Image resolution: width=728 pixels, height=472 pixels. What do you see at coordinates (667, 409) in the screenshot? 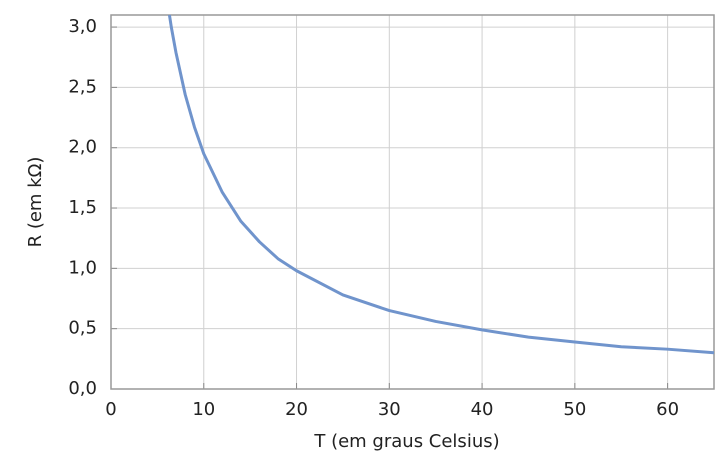
I see `x-tick-label: 60` at bounding box center [667, 409].